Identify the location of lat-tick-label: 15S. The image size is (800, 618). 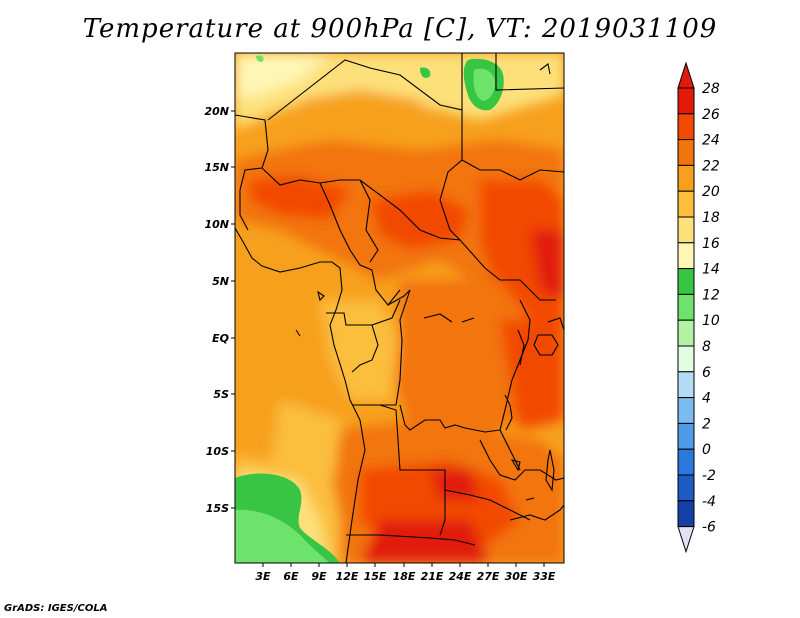
(217, 508).